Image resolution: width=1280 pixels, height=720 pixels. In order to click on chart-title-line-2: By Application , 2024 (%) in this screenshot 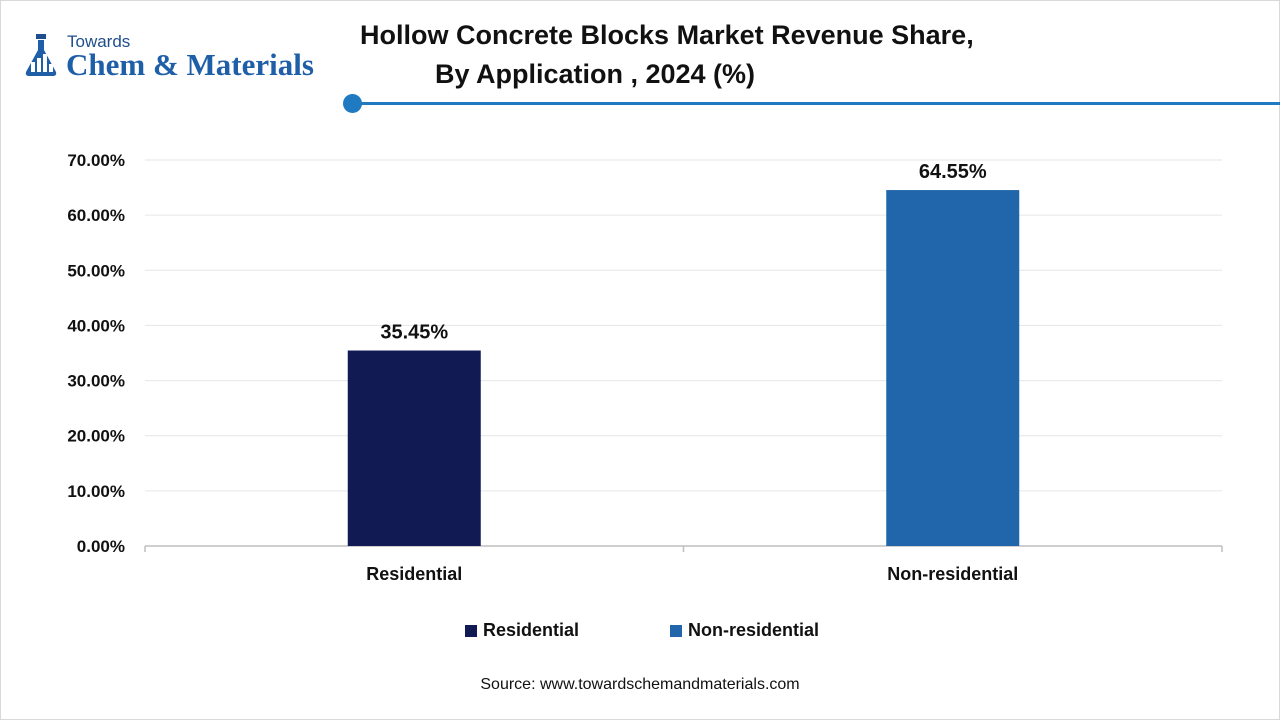, I will do `click(595, 74)`.